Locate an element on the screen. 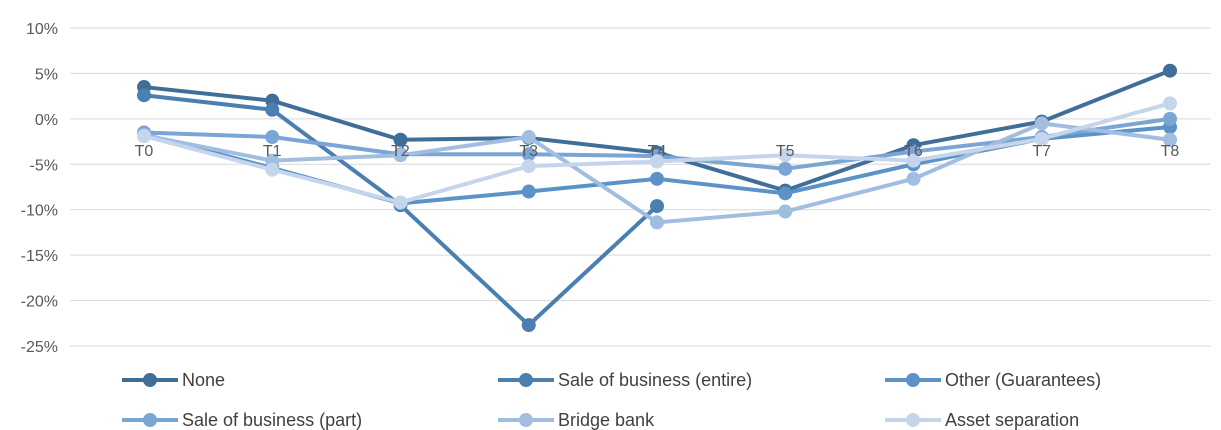 The height and width of the screenshot is (430, 1221). x-tick-label: T5 is located at coordinates (785, 151).